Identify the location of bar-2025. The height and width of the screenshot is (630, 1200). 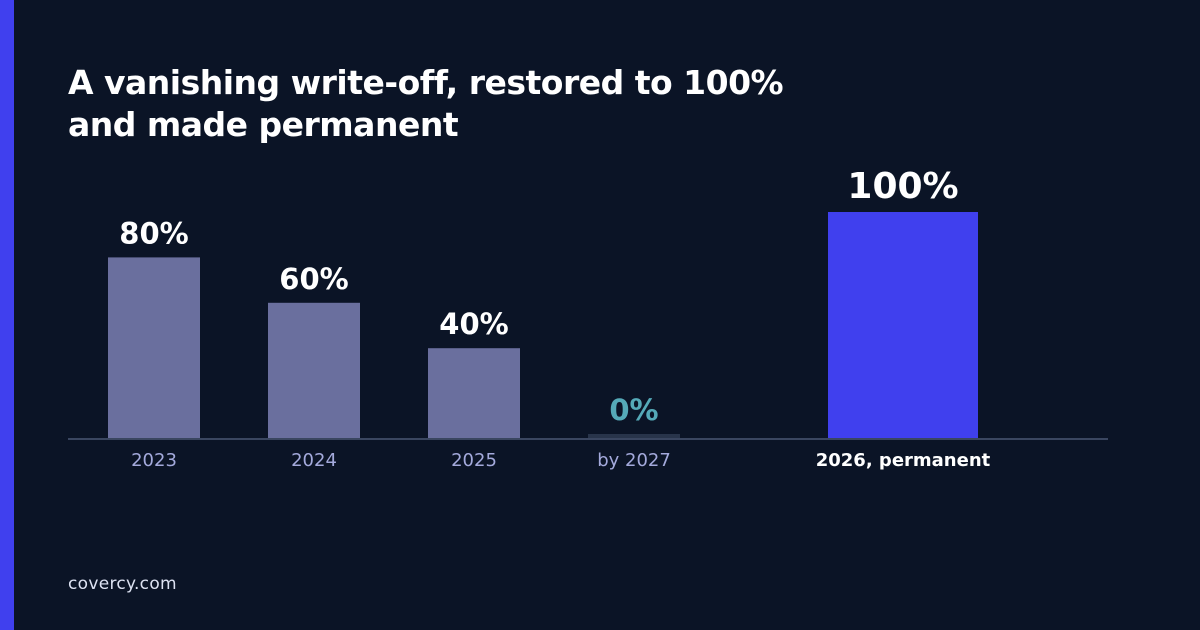
(474, 393).